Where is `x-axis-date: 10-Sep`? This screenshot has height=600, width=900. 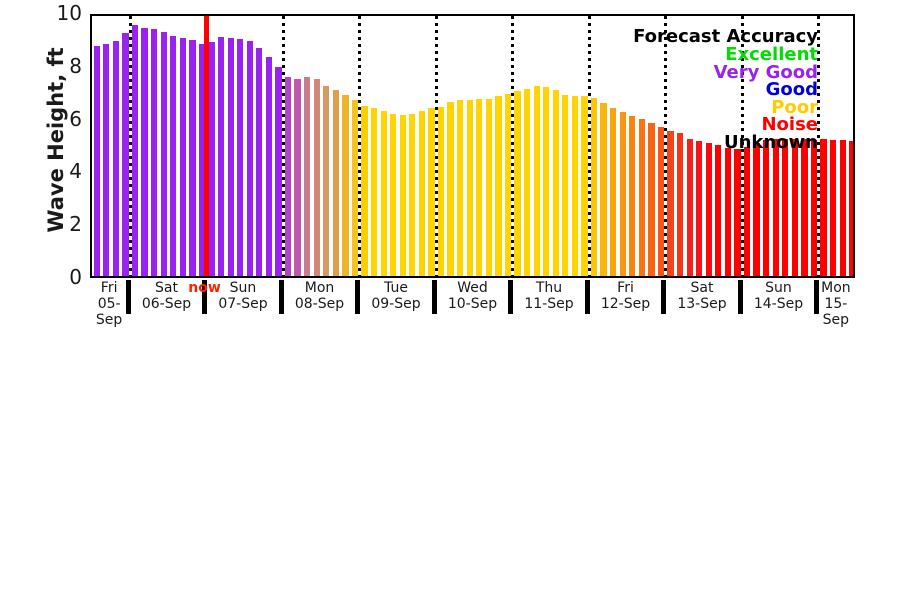 x-axis-date: 10-Sep is located at coordinates (472, 304).